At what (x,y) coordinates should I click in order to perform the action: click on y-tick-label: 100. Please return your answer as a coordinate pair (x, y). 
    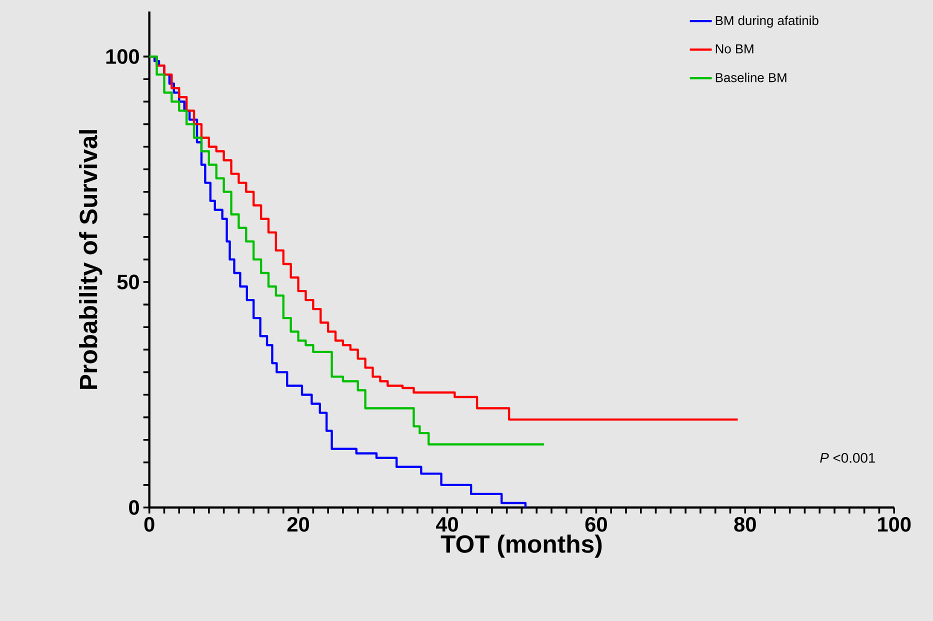
    Looking at the image, I should click on (122, 56).